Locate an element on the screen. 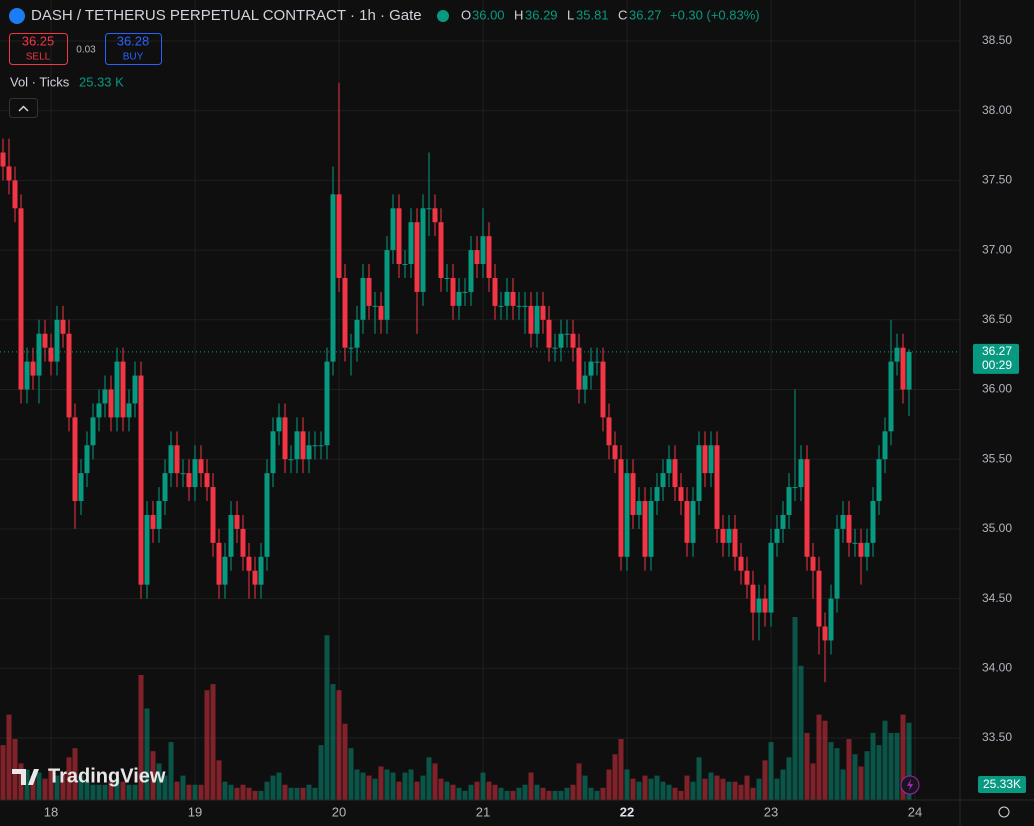 This screenshot has height=826, width=1034. sell-button is located at coordinates (38, 49).